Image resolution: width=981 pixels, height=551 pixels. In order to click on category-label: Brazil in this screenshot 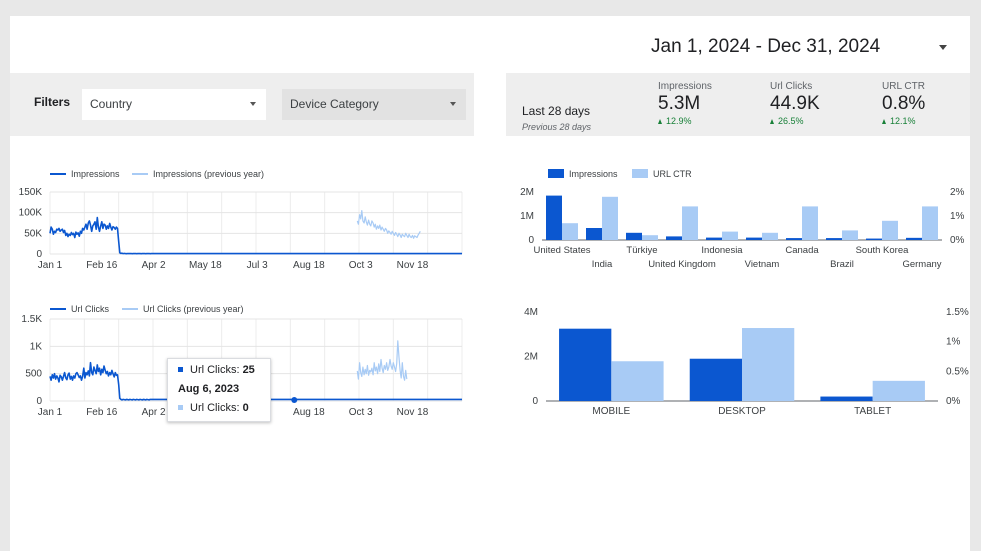, I will do `click(842, 264)`.